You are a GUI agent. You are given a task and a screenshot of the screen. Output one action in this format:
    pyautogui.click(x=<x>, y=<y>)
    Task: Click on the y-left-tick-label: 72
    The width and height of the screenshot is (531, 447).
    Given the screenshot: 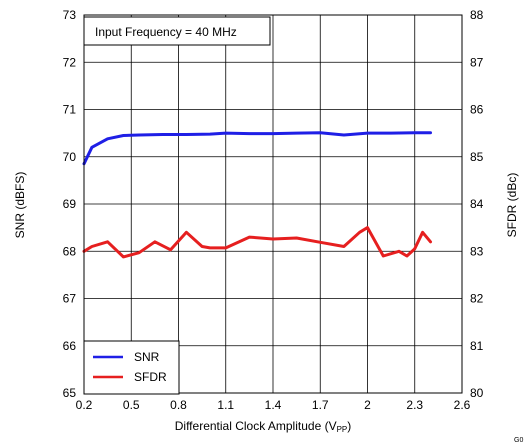 What is the action you would take?
    pyautogui.click(x=70, y=62)
    